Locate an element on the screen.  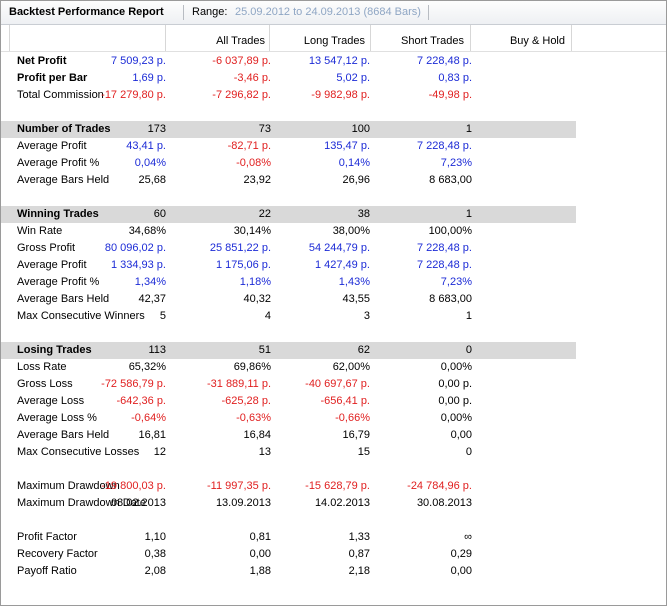
value-all-trades: 60 is located at coordinates (159, 214).